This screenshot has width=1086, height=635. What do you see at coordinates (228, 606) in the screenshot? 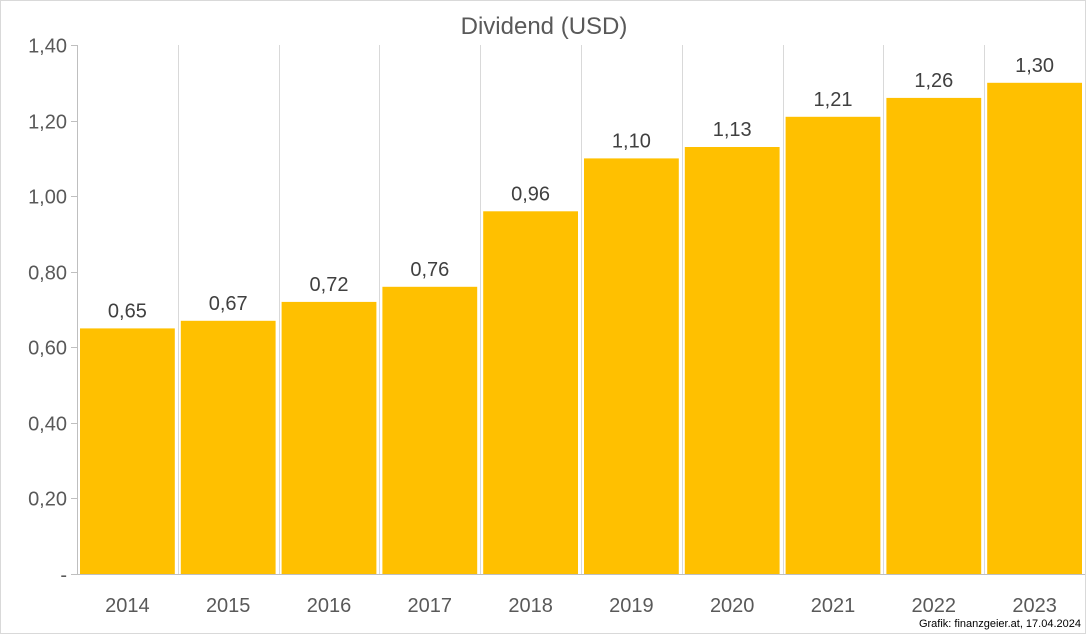
I see `x-tick-label: 2015` at bounding box center [228, 606].